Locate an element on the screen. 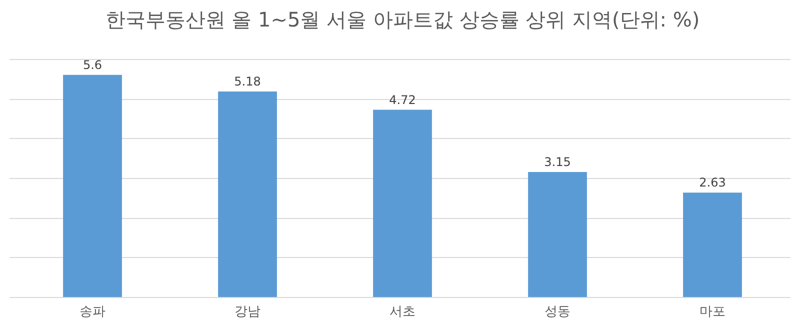 The image size is (800, 324). data-label: 4.72 is located at coordinates (402, 99).